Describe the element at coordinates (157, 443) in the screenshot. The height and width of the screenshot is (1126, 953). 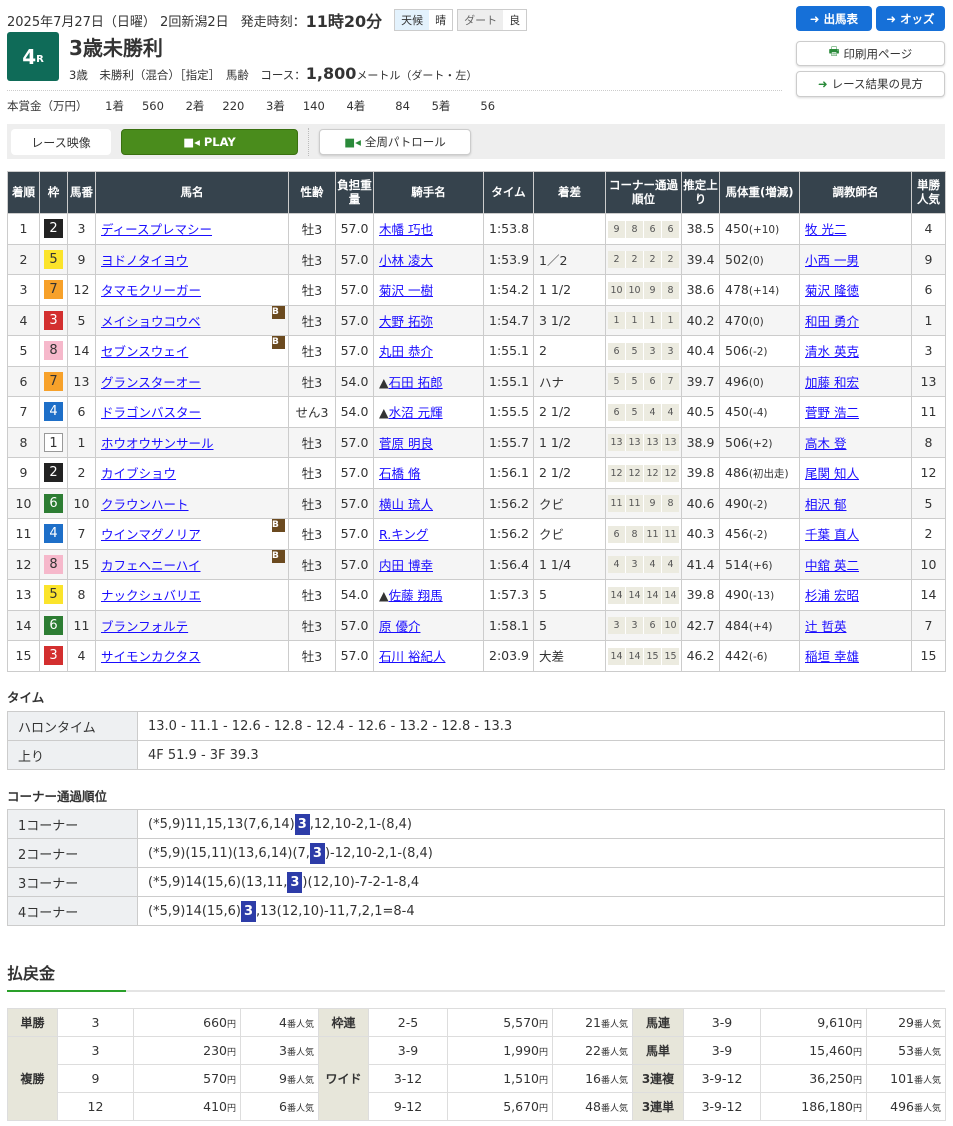
I see `horse-name-link: ホウオウサンサール` at that location.